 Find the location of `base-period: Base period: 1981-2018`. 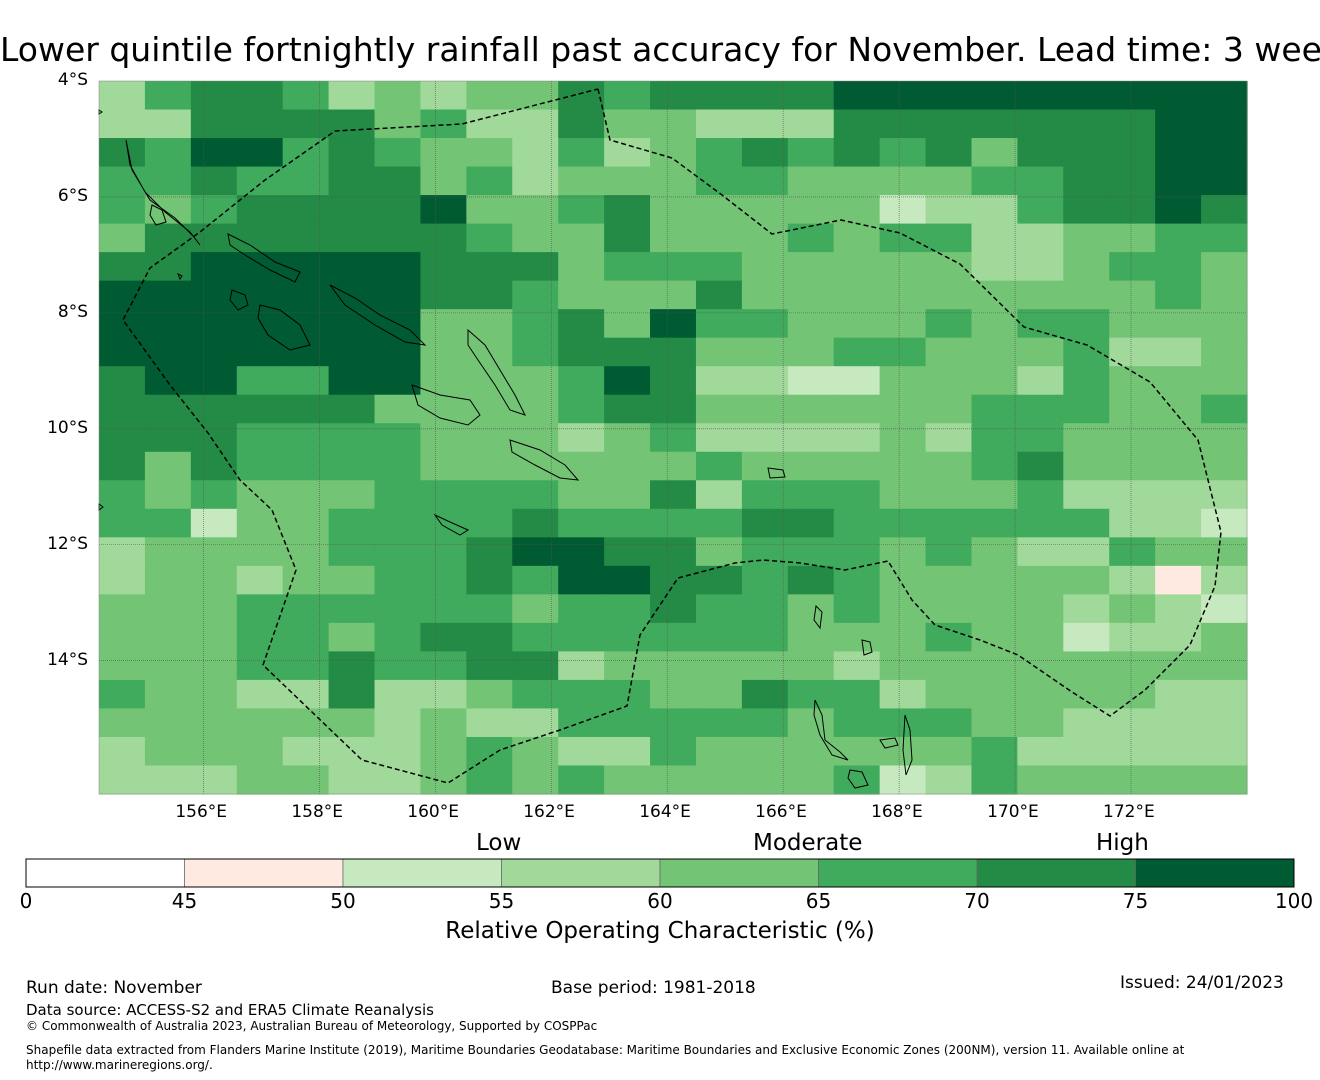

base-period: Base period: 1981-2018 is located at coordinates (653, 988).